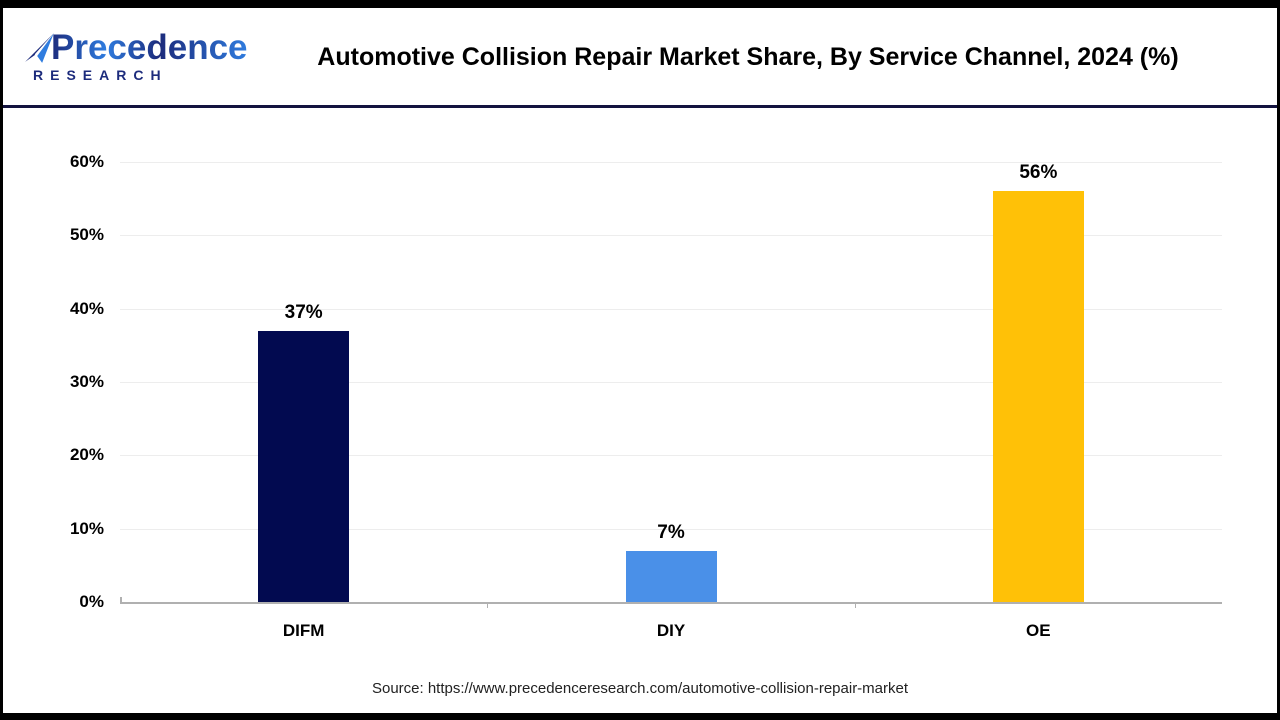 The image size is (1280, 720). Describe the element at coordinates (671, 532) in the screenshot. I see `bar-value-diy: 7%` at that location.